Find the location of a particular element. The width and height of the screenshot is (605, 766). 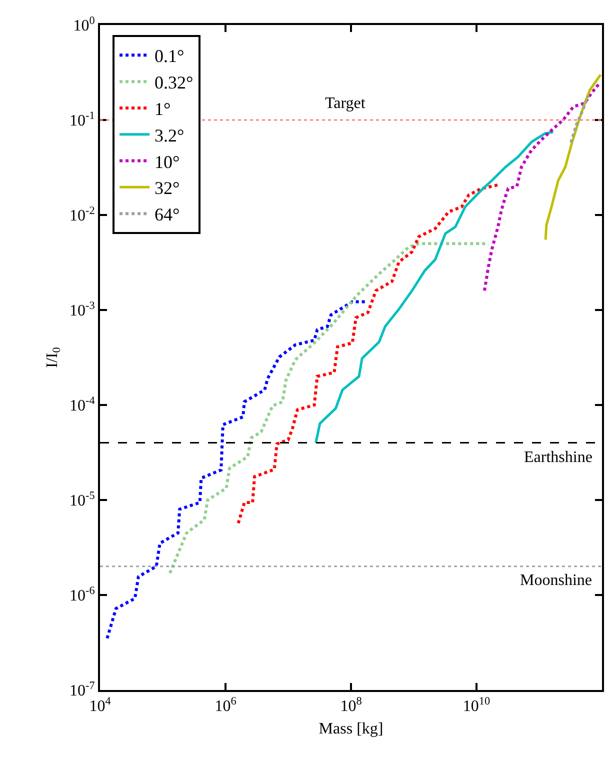

line-series is located at coordinates (579, 119).